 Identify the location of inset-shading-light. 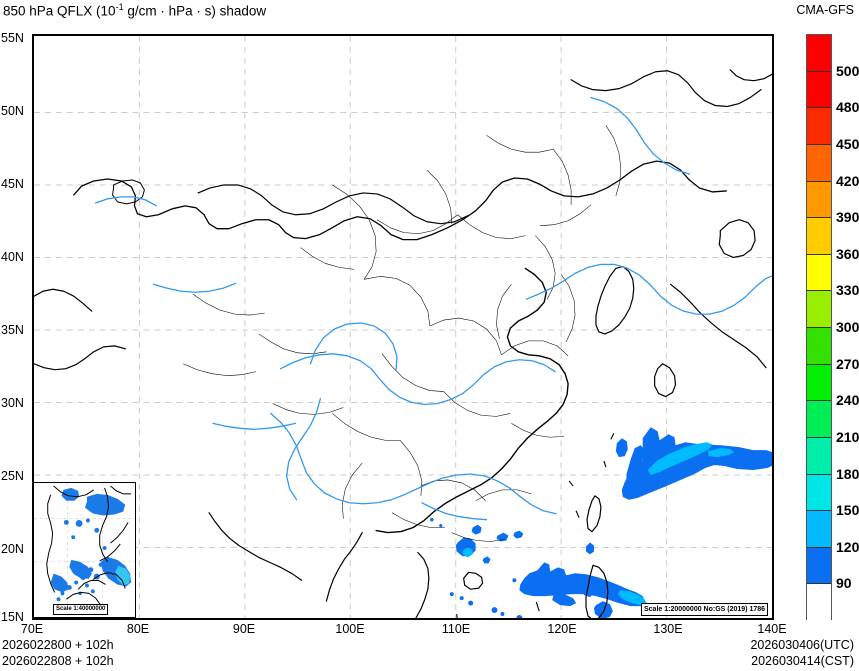
(123, 575).